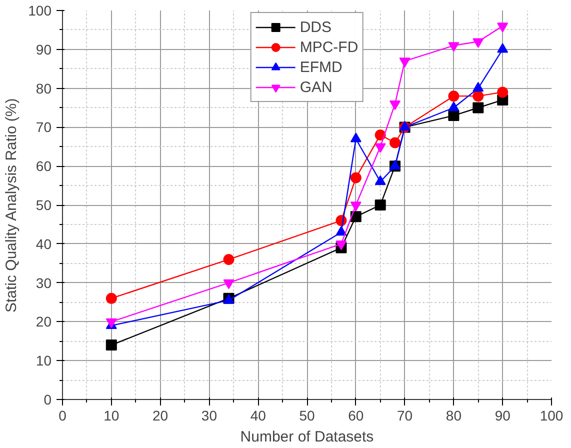 The width and height of the screenshot is (571, 448). I want to click on legend-label: EFMD, so click(321, 67).